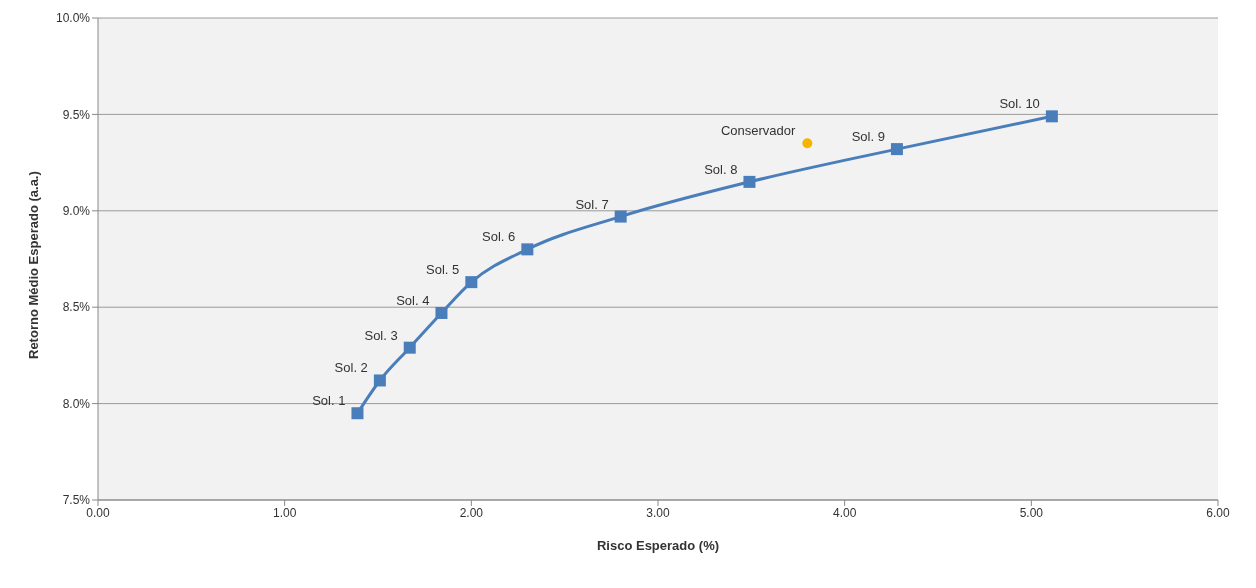 This screenshot has height=588, width=1256. What do you see at coordinates (658, 512) in the screenshot?
I see `x-tick-label: 3.00` at bounding box center [658, 512].